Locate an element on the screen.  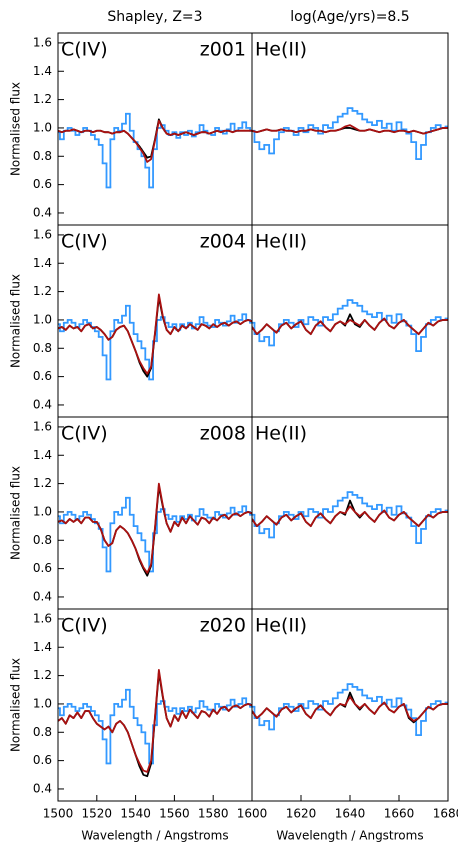
x-tick-label: 1580 is located at coordinates (213, 814).